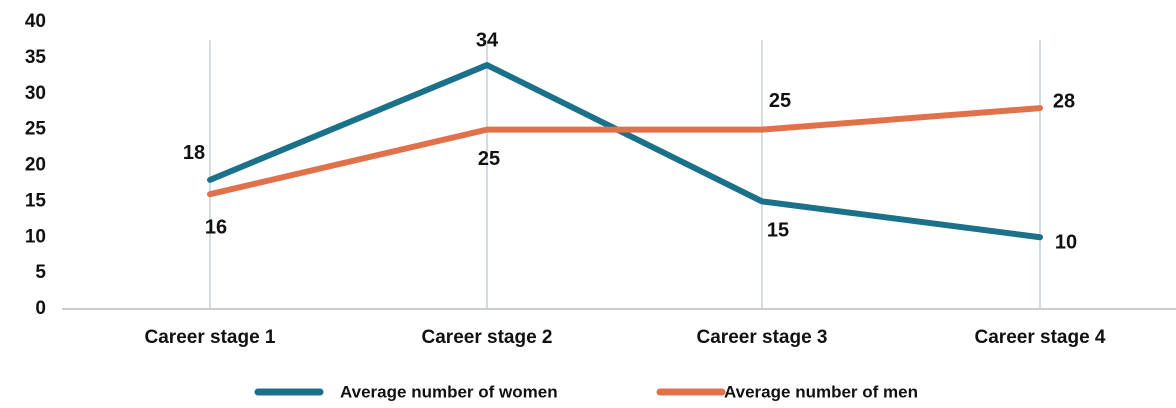  Describe the element at coordinates (210, 337) in the screenshot. I see `x-tick-label: Career stage 1` at that location.